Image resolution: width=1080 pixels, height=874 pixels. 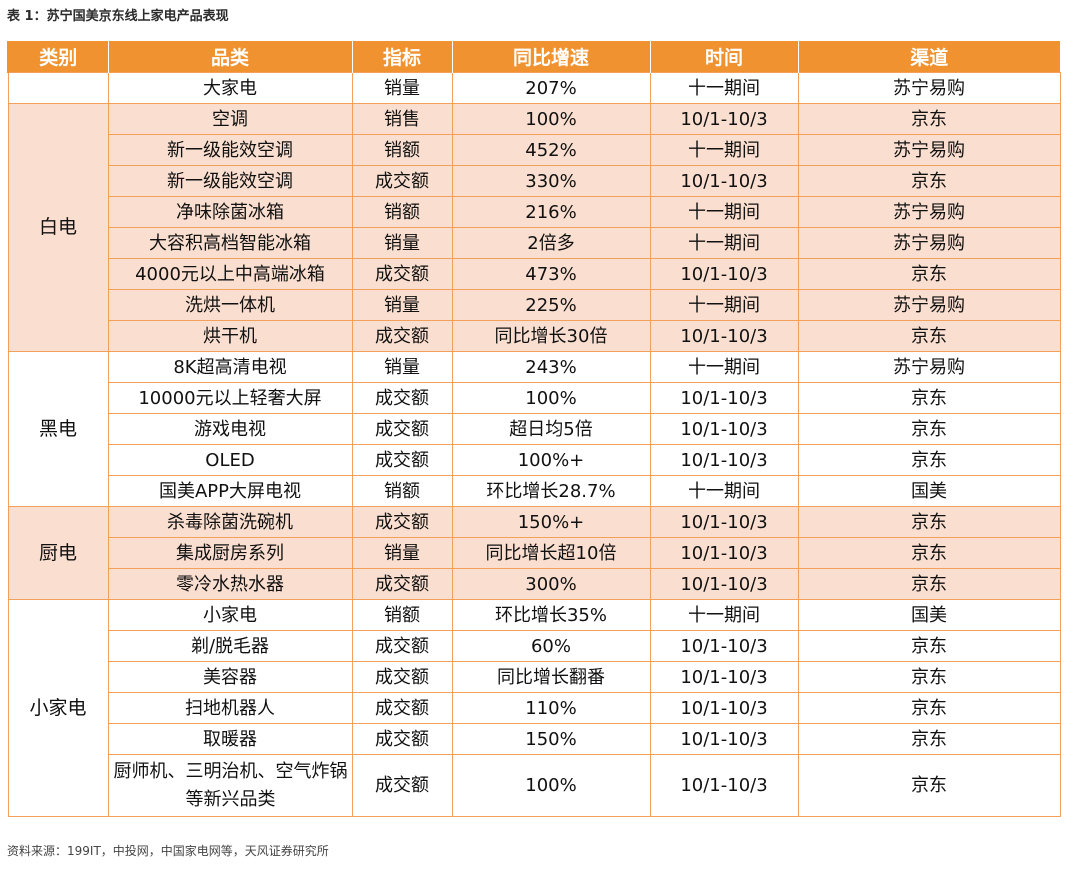 What do you see at coordinates (230, 646) in the screenshot?
I see `product-cell: 剃/脱毛器` at bounding box center [230, 646].